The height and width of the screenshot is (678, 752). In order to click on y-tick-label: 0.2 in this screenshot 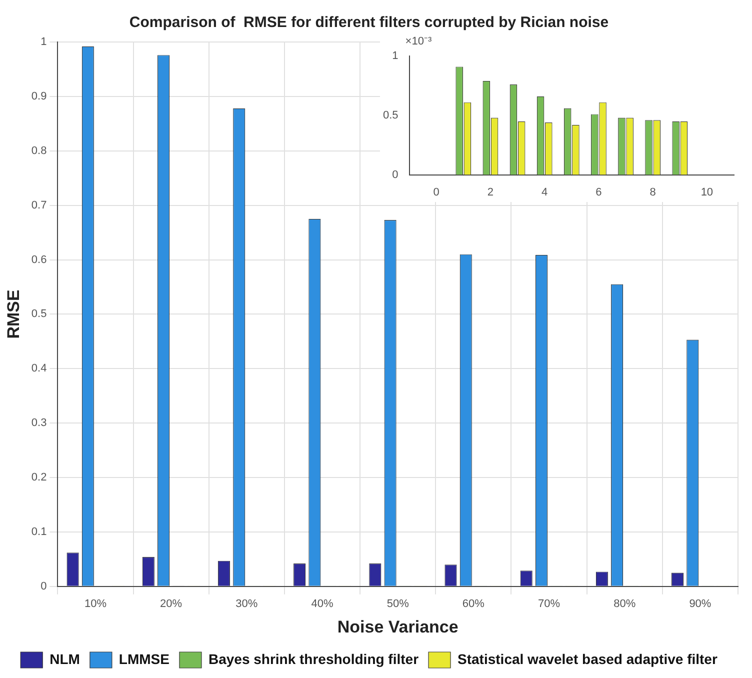, I will do `click(39, 478)`.